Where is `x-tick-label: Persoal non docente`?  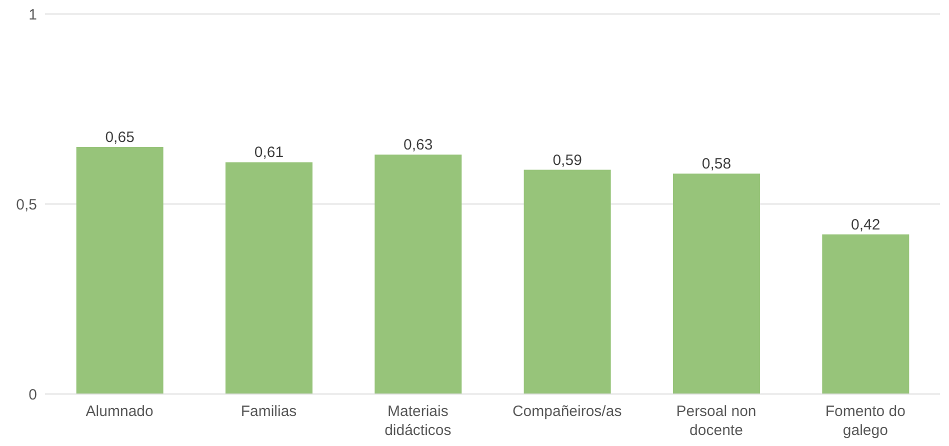
x-tick-label: Persoal non docente is located at coordinates (716, 421).